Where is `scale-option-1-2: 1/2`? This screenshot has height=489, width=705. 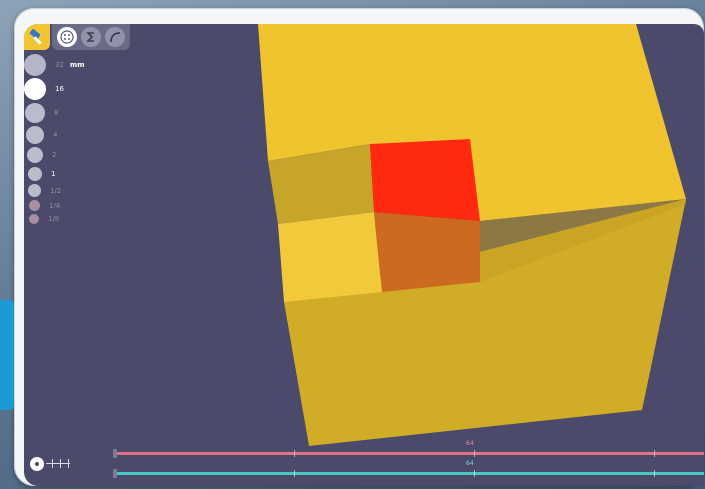
scale-option-1-2: 1/2 is located at coordinates (42, 190).